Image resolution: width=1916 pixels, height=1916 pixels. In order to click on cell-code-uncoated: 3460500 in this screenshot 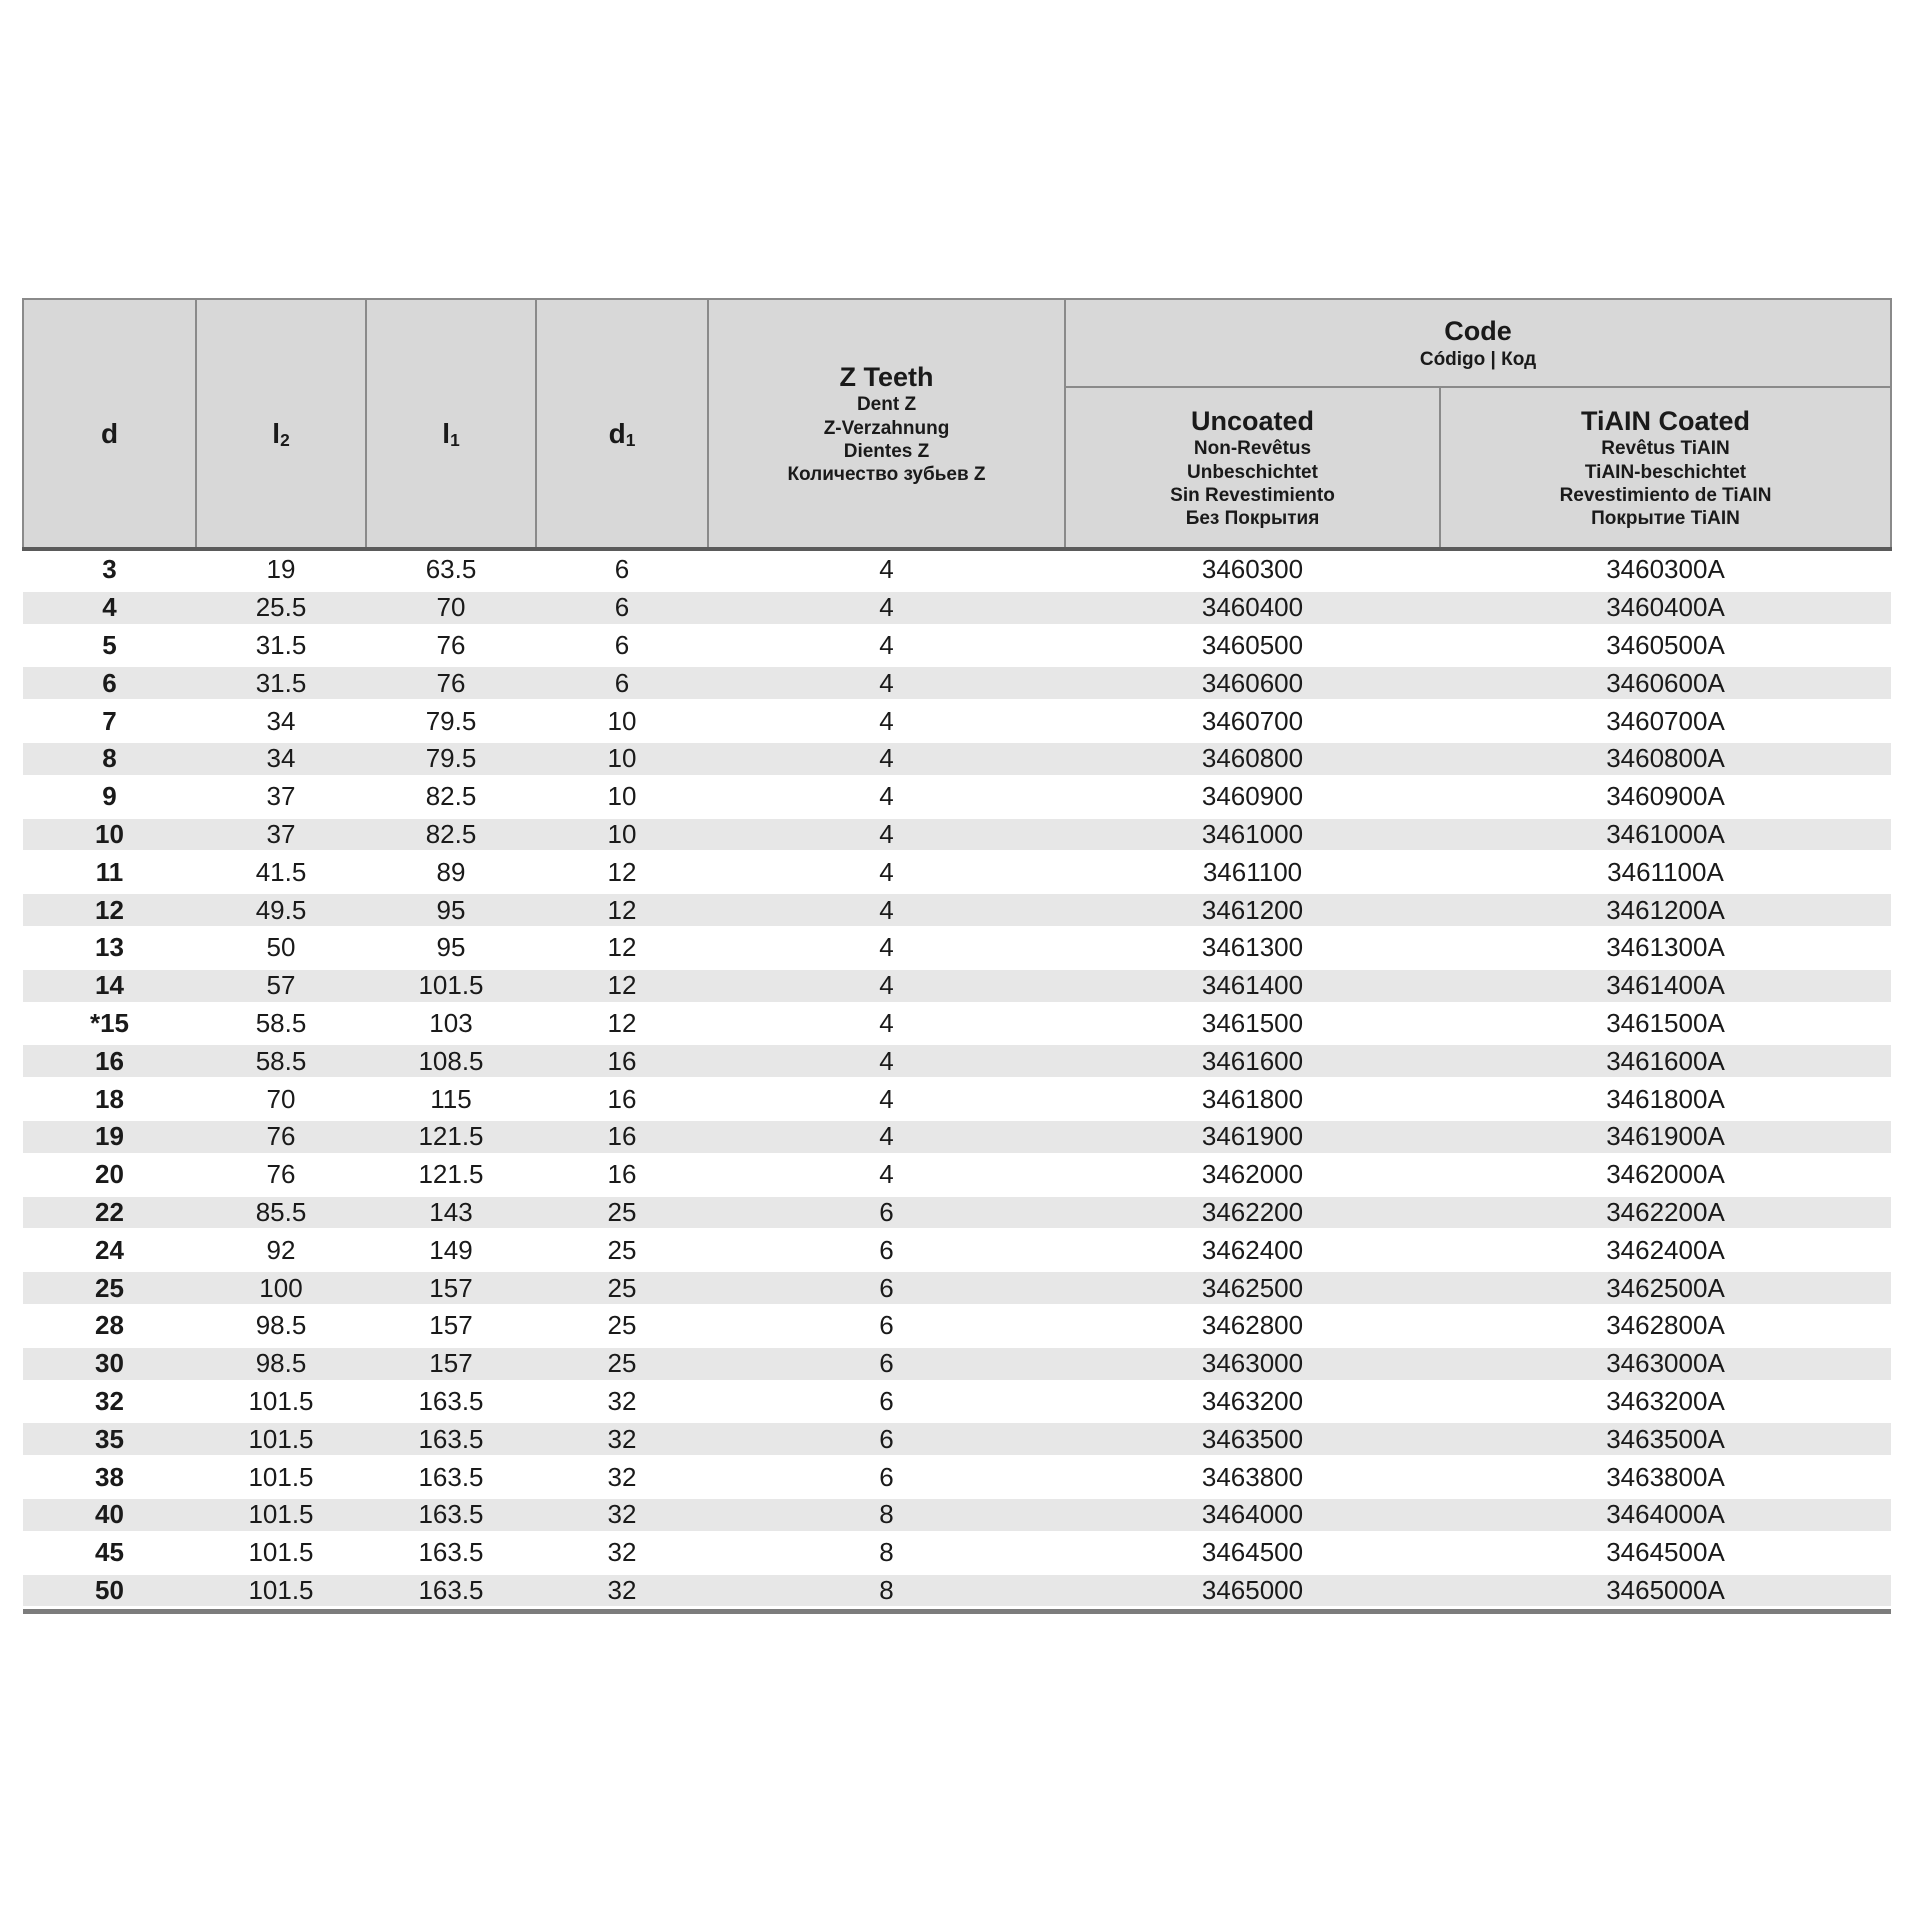, I will do `click(1252, 645)`.